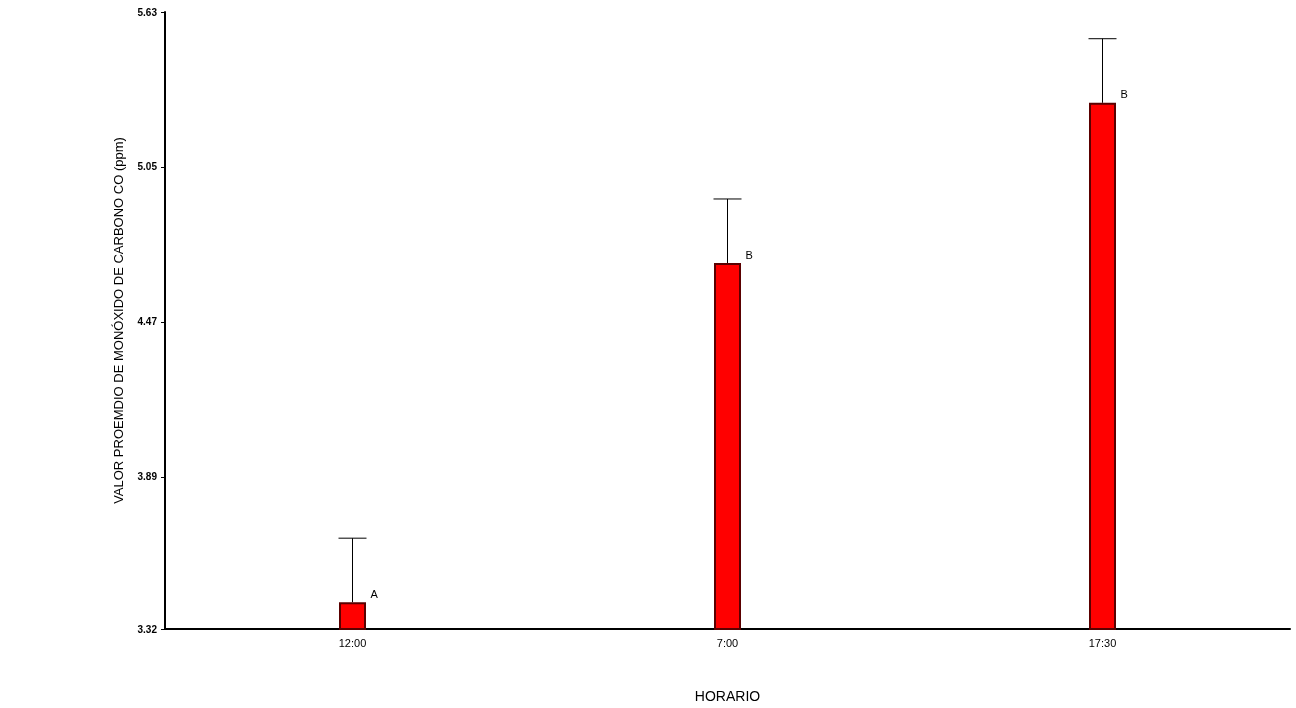  Describe the element at coordinates (352, 642) in the screenshot. I see `x-tick-label: 12:00` at that location.